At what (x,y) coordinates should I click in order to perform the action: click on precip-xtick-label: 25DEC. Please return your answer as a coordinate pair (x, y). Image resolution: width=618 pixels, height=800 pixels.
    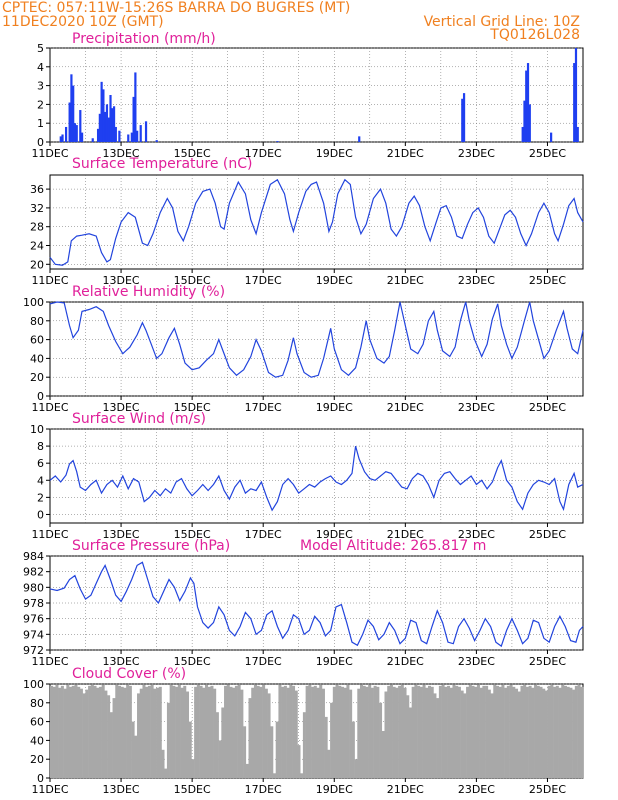
    Looking at the image, I should click on (547, 153).